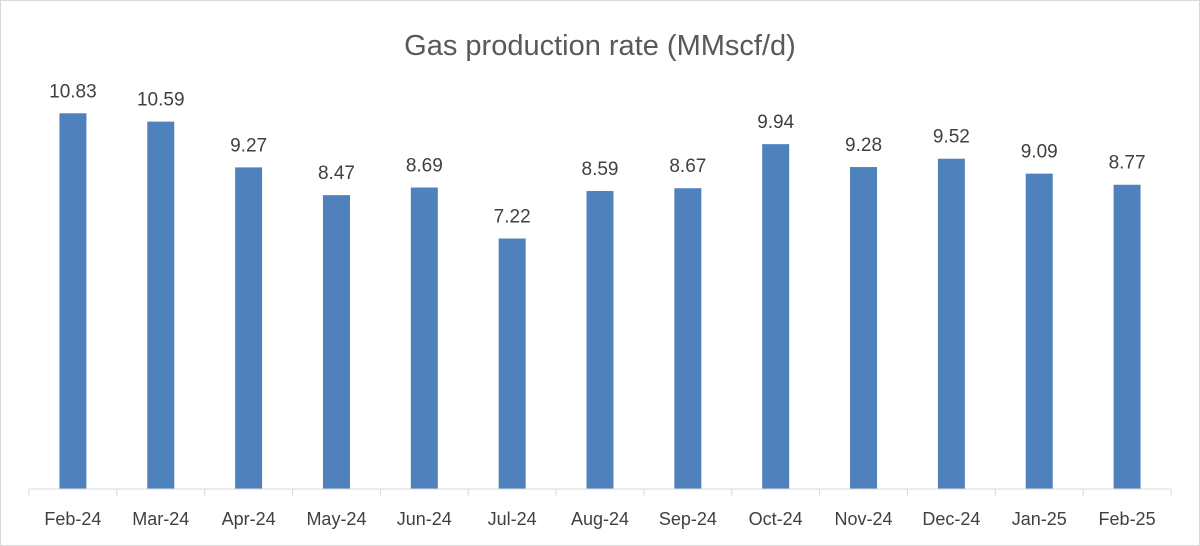 The height and width of the screenshot is (546, 1200). I want to click on x-axis-ticks-group, so click(600, 492).